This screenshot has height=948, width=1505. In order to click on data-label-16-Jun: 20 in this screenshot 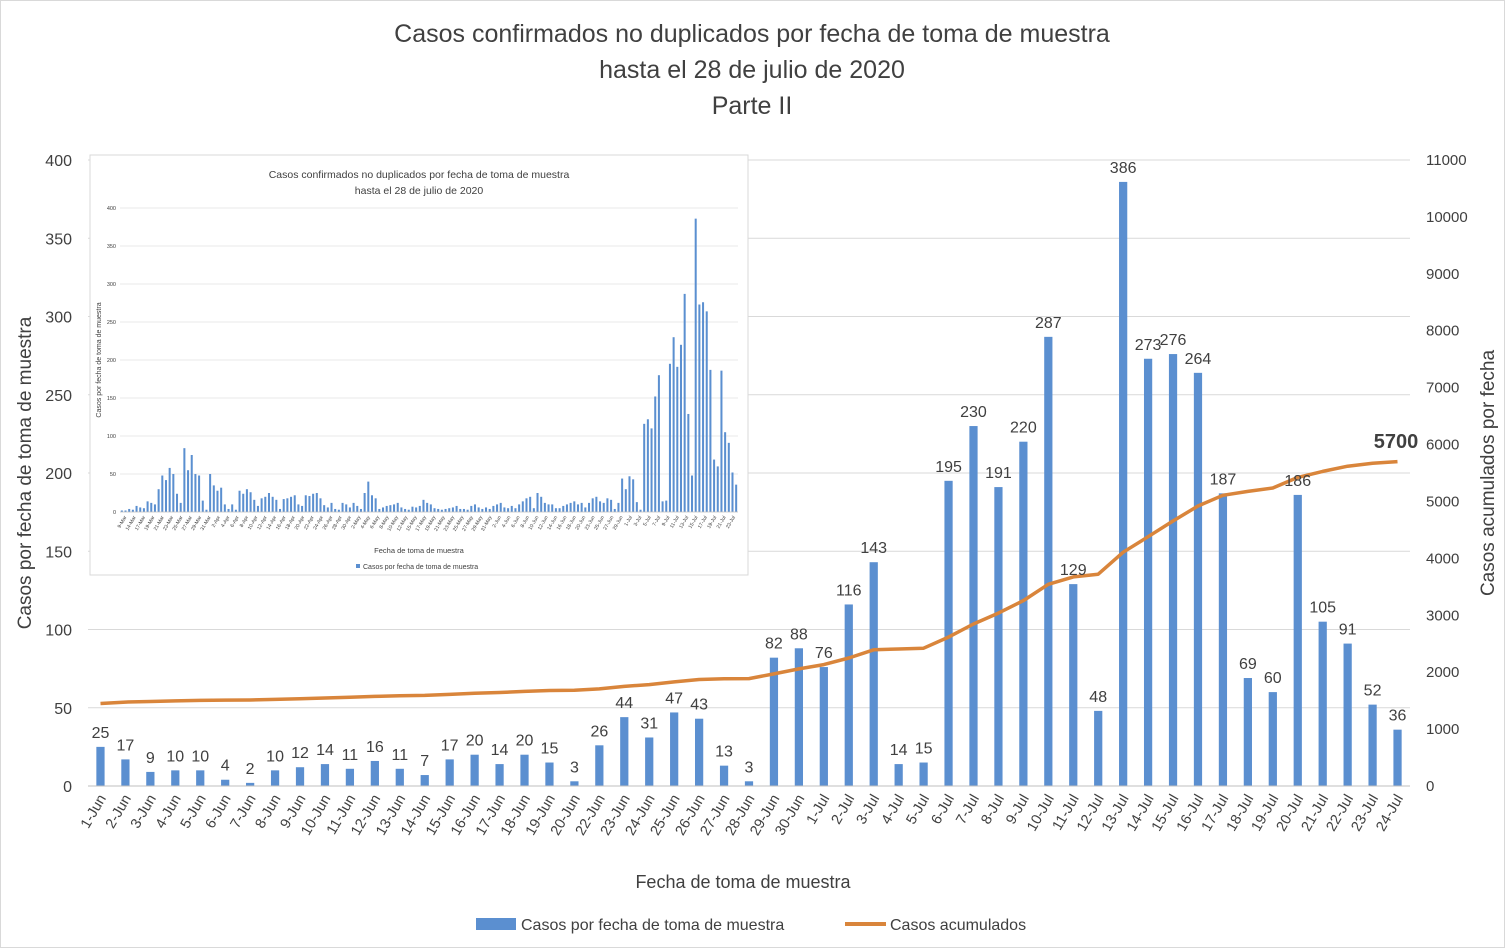, I will do `click(475, 741)`.